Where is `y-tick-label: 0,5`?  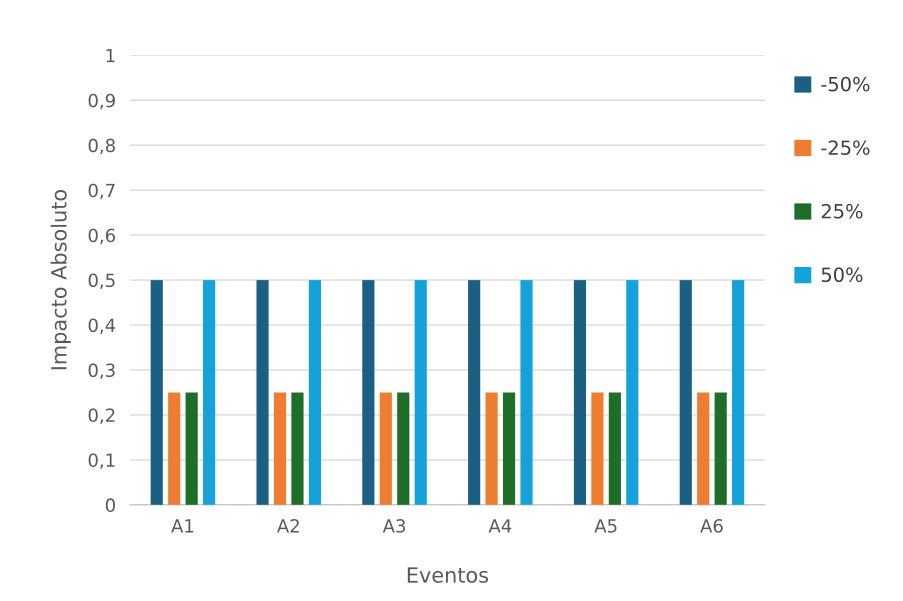 y-tick-label: 0,5 is located at coordinates (101, 282).